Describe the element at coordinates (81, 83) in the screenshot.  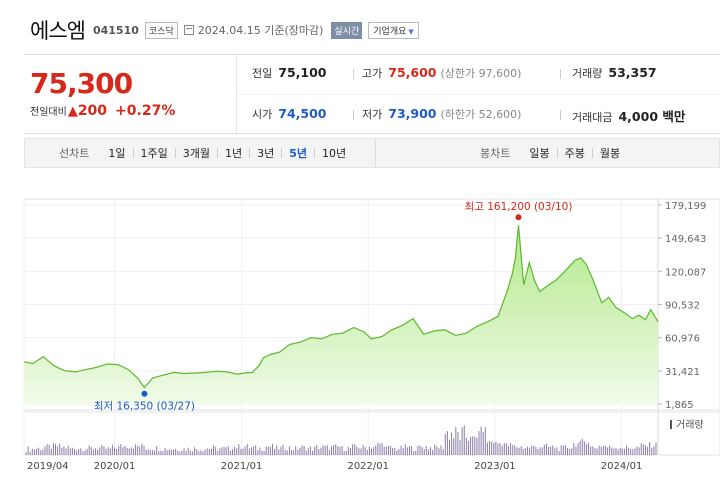
I see `current-price: 75,300` at that location.